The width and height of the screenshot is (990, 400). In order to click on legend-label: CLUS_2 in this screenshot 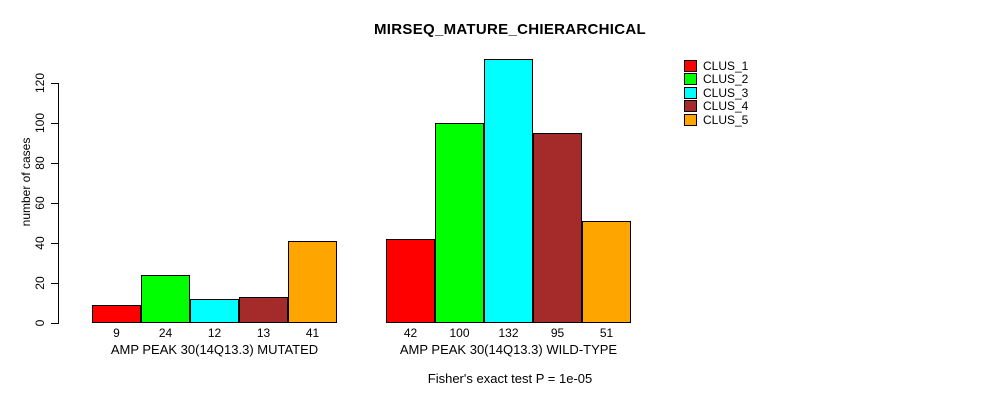, I will do `click(726, 79)`.